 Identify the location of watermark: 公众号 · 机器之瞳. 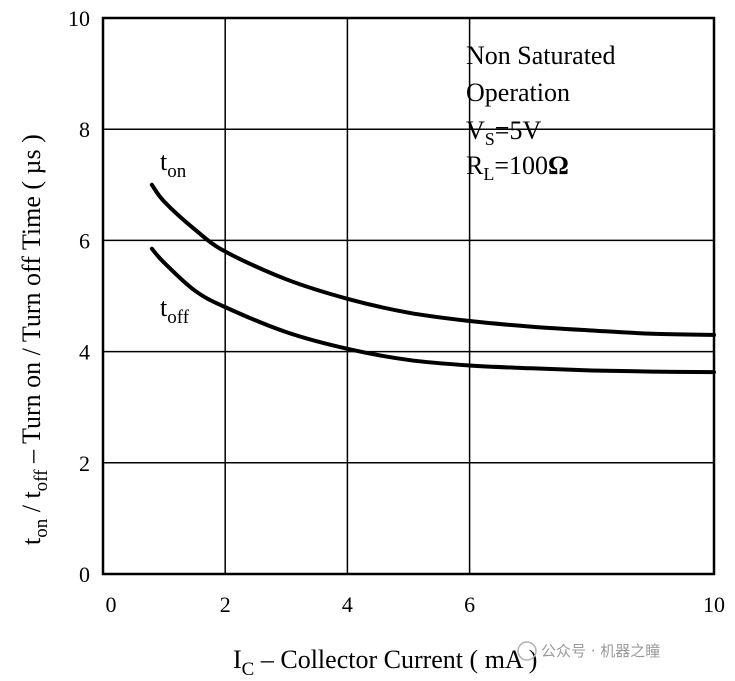
(588, 651).